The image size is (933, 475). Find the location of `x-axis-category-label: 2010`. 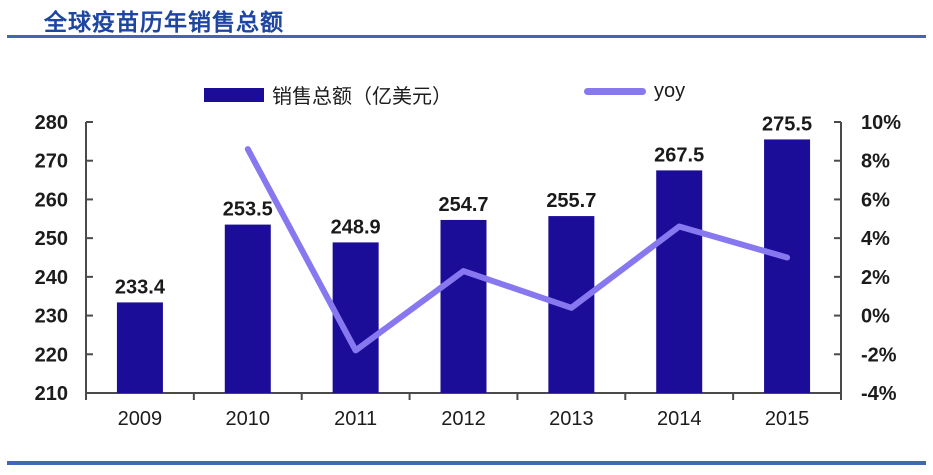

x-axis-category-label: 2010 is located at coordinates (248, 419).